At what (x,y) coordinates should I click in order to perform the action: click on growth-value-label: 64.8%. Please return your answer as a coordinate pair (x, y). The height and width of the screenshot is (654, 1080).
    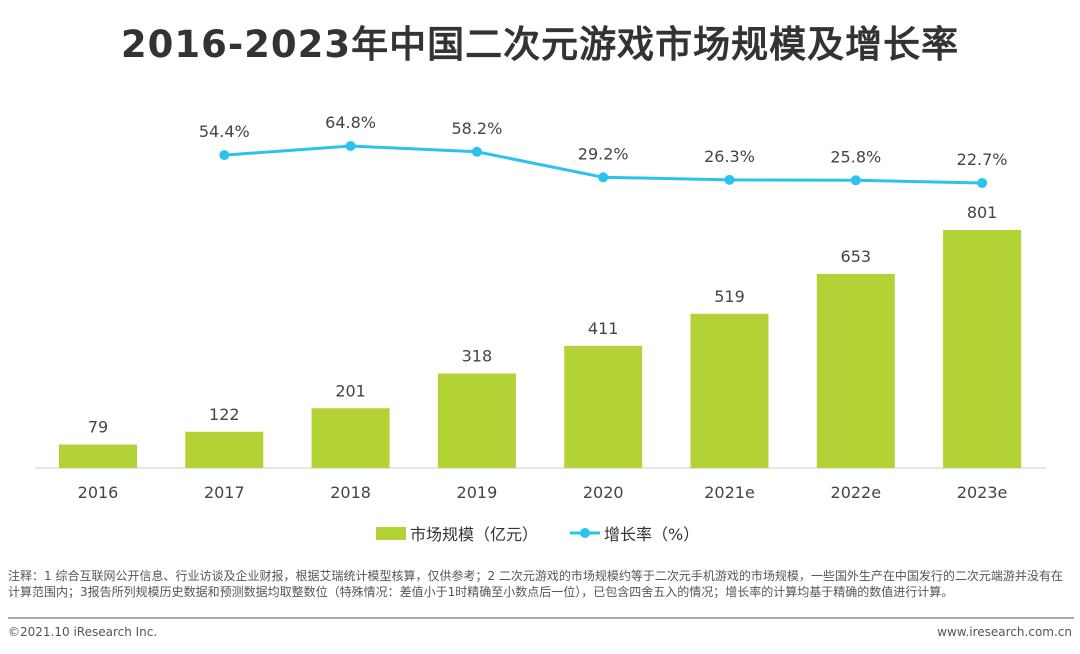
    Looking at the image, I should click on (350, 122).